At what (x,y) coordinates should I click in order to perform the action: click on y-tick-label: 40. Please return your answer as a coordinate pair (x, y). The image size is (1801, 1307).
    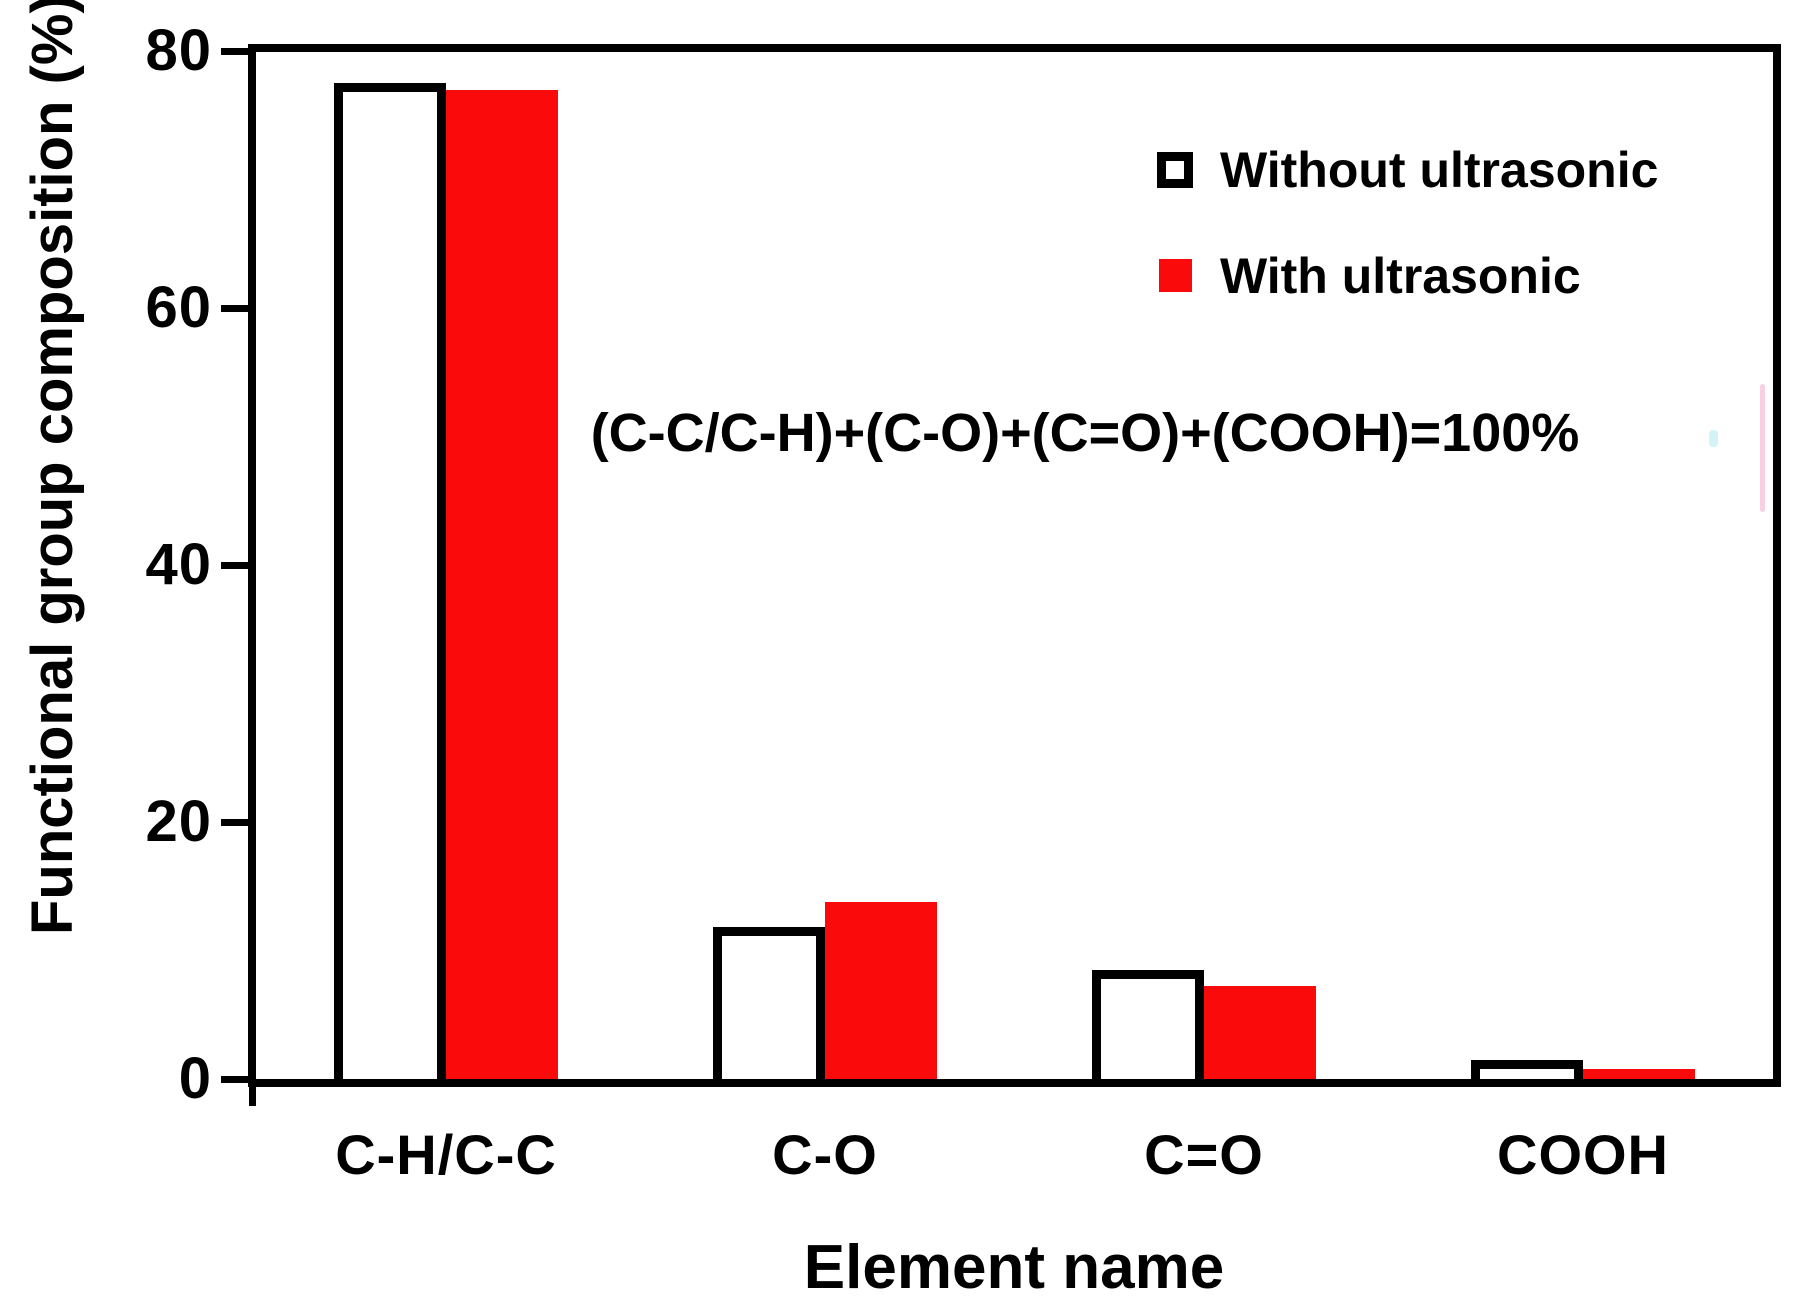
    Looking at the image, I should click on (178, 564).